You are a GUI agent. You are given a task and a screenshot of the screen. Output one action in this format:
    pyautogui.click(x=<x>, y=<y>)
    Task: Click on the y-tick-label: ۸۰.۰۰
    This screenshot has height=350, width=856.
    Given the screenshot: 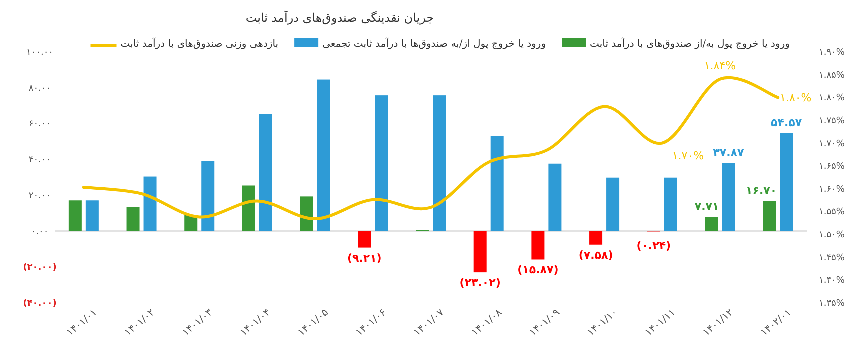 What is the action you would take?
    pyautogui.click(x=40, y=89)
    